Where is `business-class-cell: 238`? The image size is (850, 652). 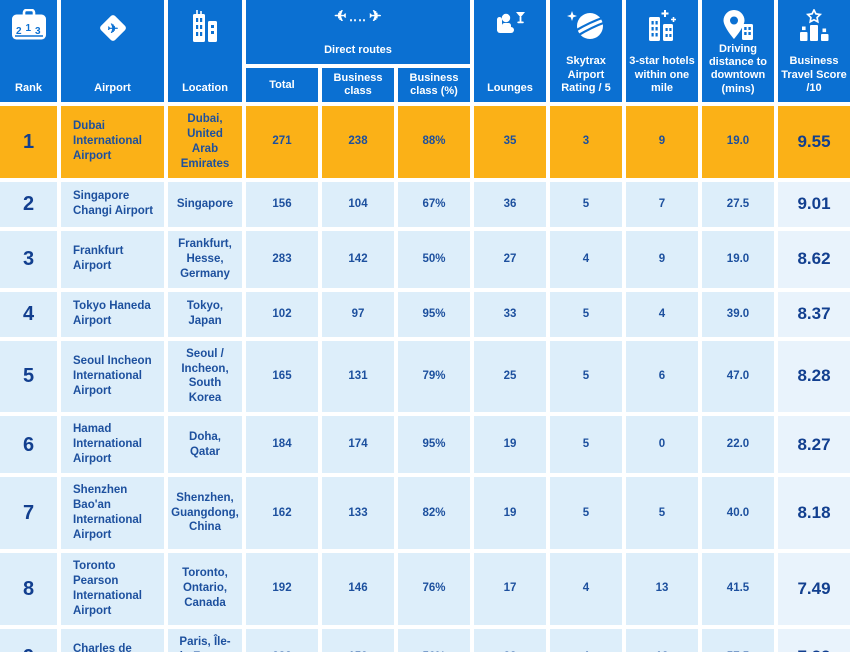
business-class-cell: 238 is located at coordinates (358, 142).